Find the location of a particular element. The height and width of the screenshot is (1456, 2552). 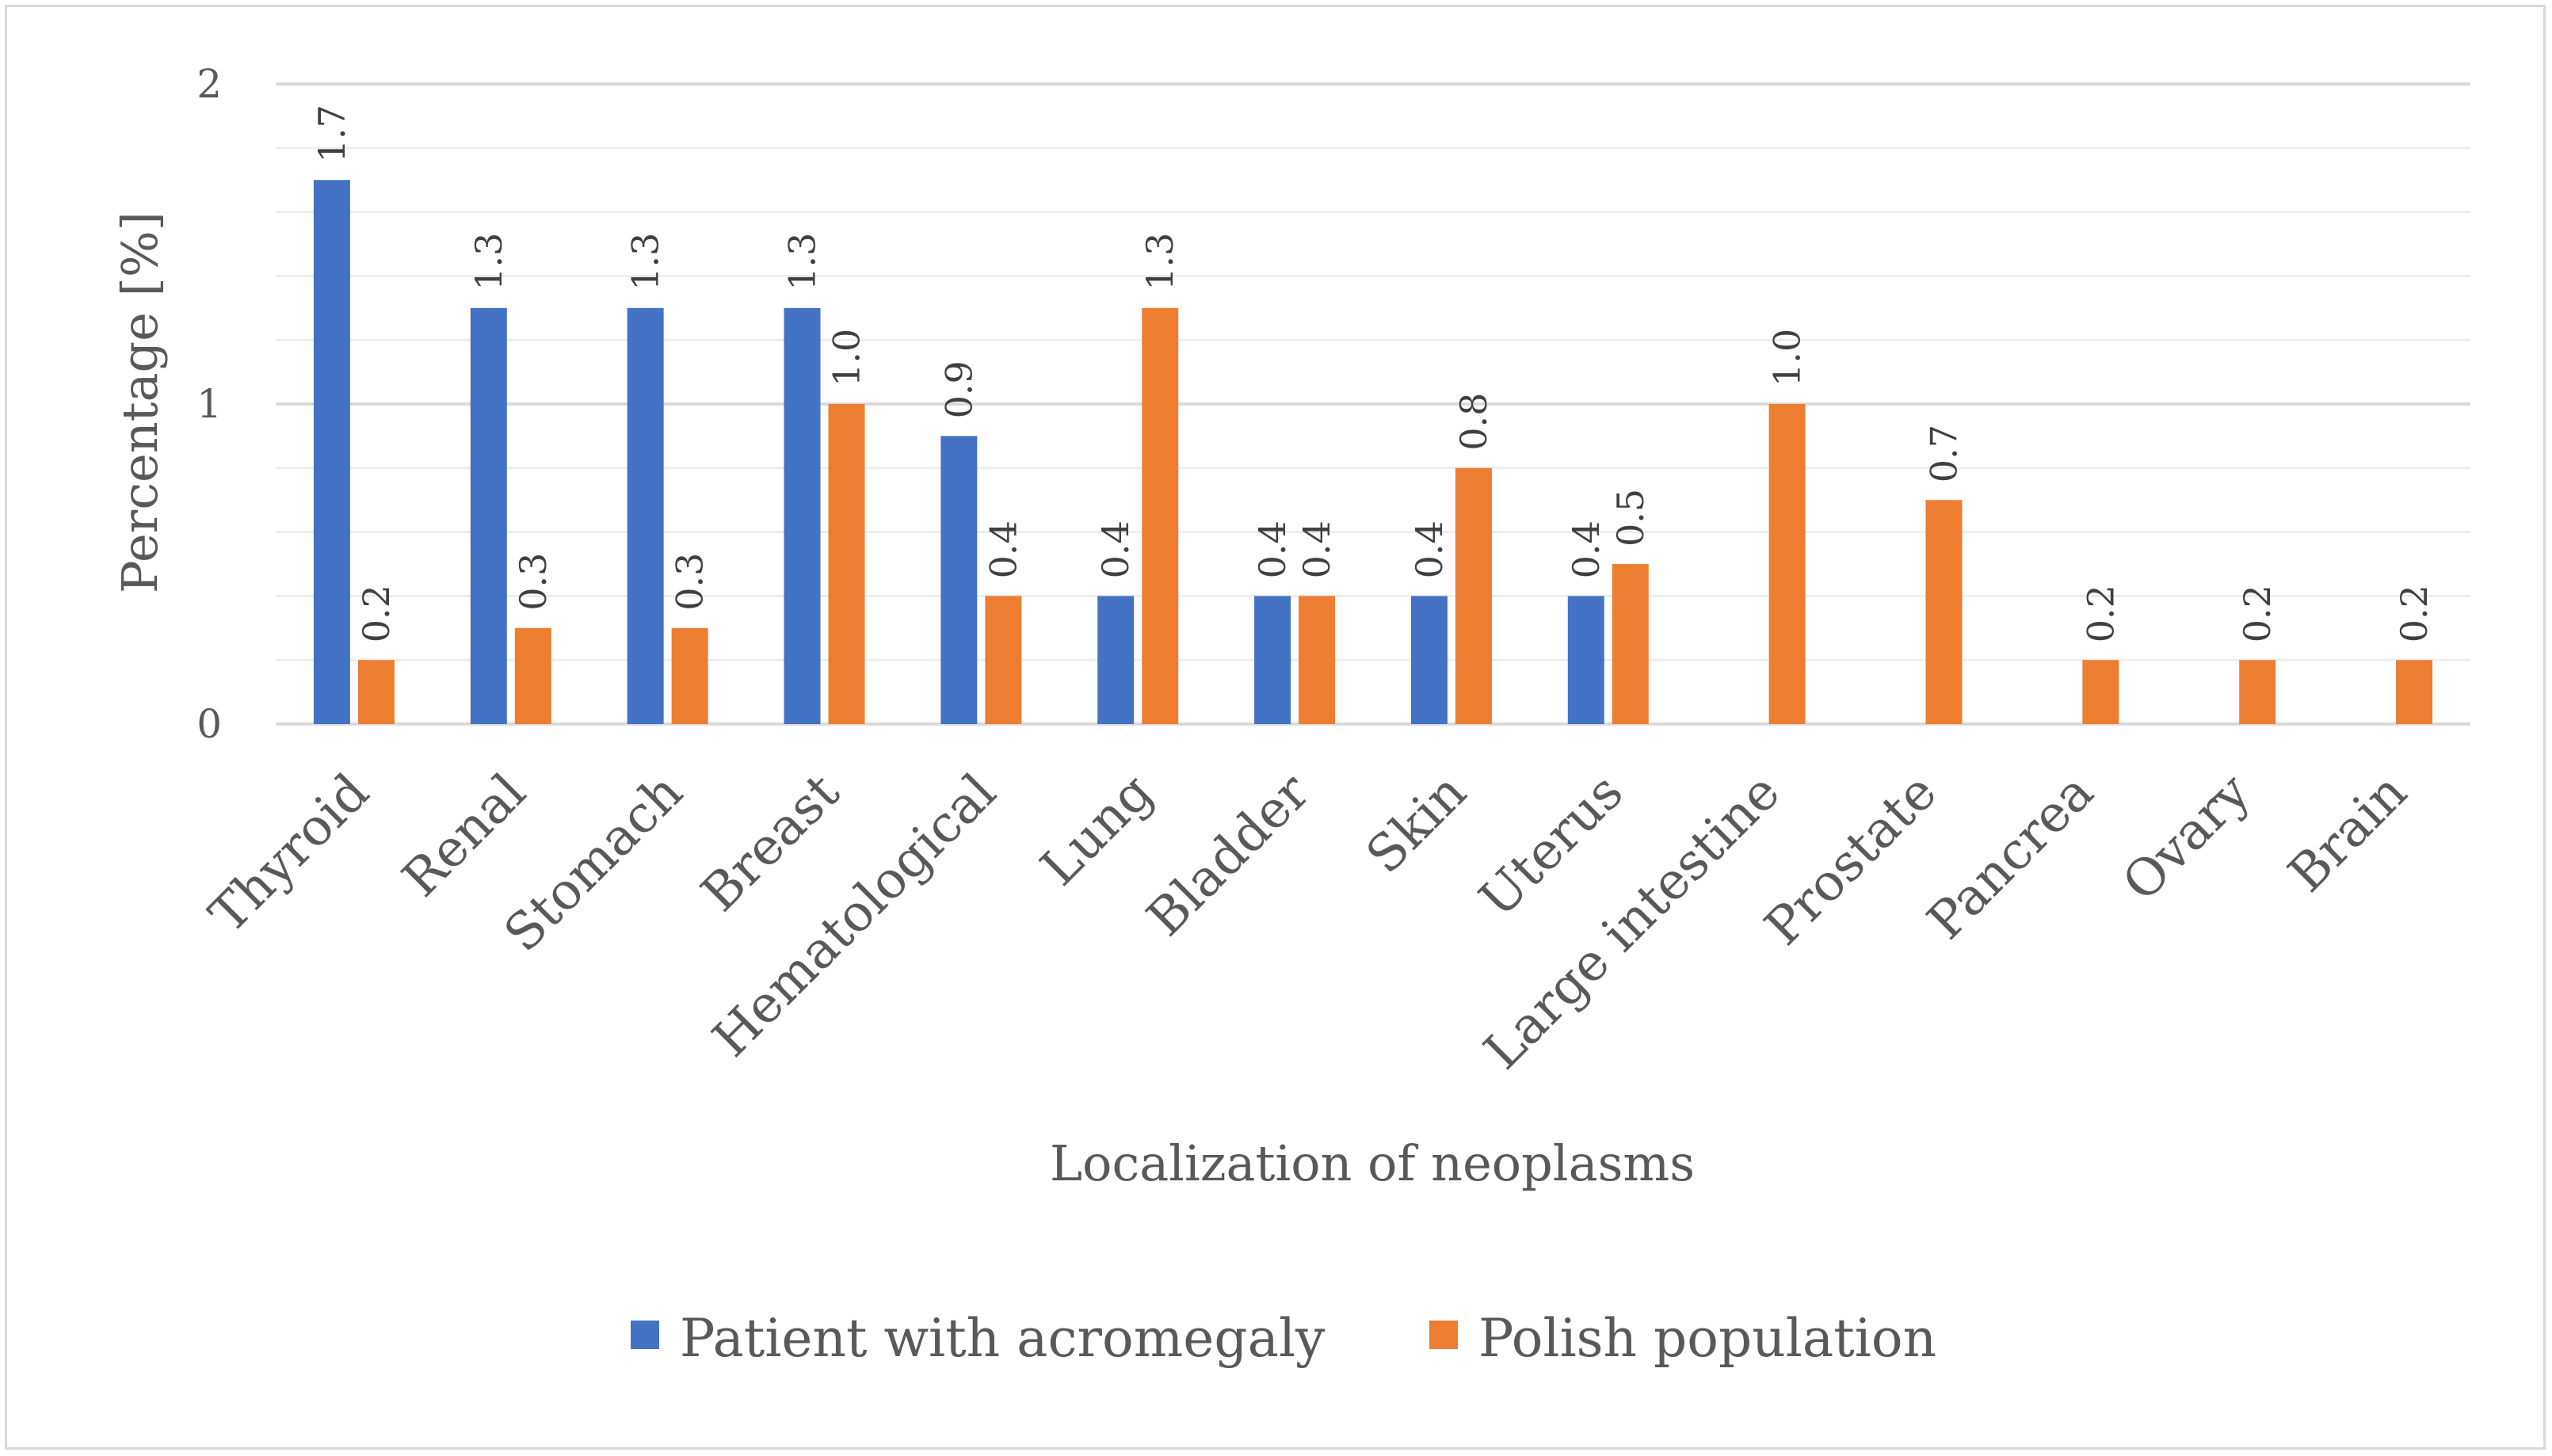

x-tick-label: Lung is located at coordinates (1097, 830).